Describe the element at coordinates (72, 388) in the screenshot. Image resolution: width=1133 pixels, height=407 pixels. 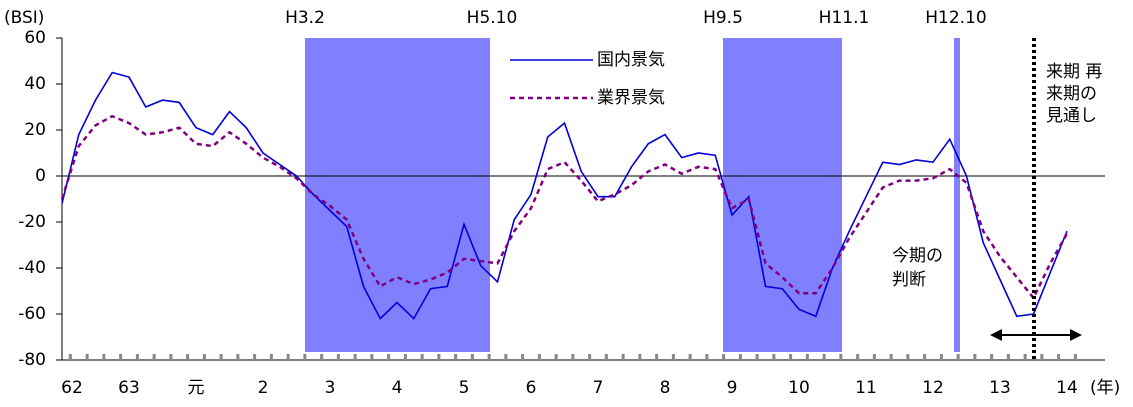
I see `x-tick-label: 62` at that location.